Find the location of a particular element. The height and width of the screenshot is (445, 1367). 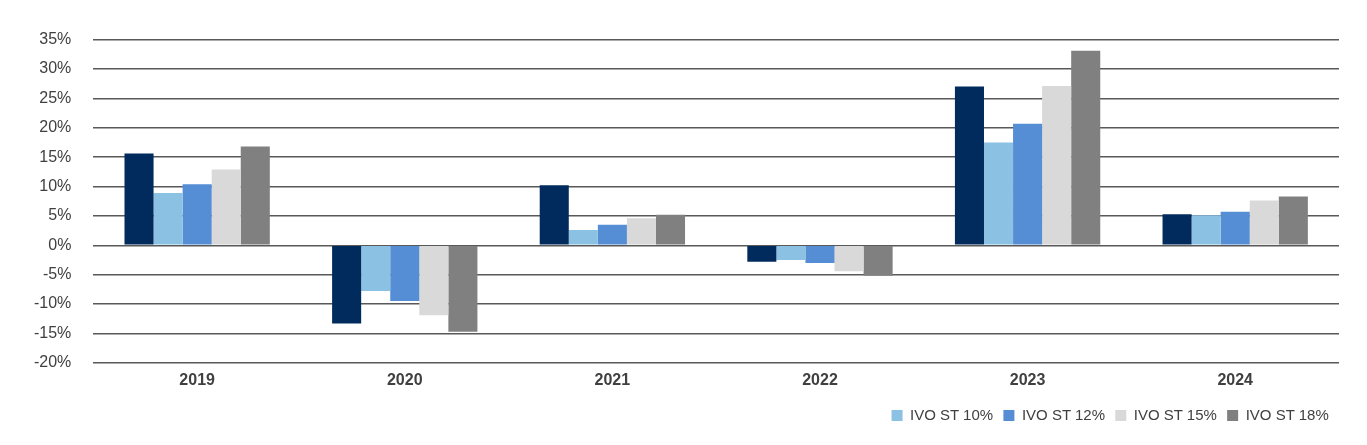

y-tick-label: 5% is located at coordinates (60, 215).